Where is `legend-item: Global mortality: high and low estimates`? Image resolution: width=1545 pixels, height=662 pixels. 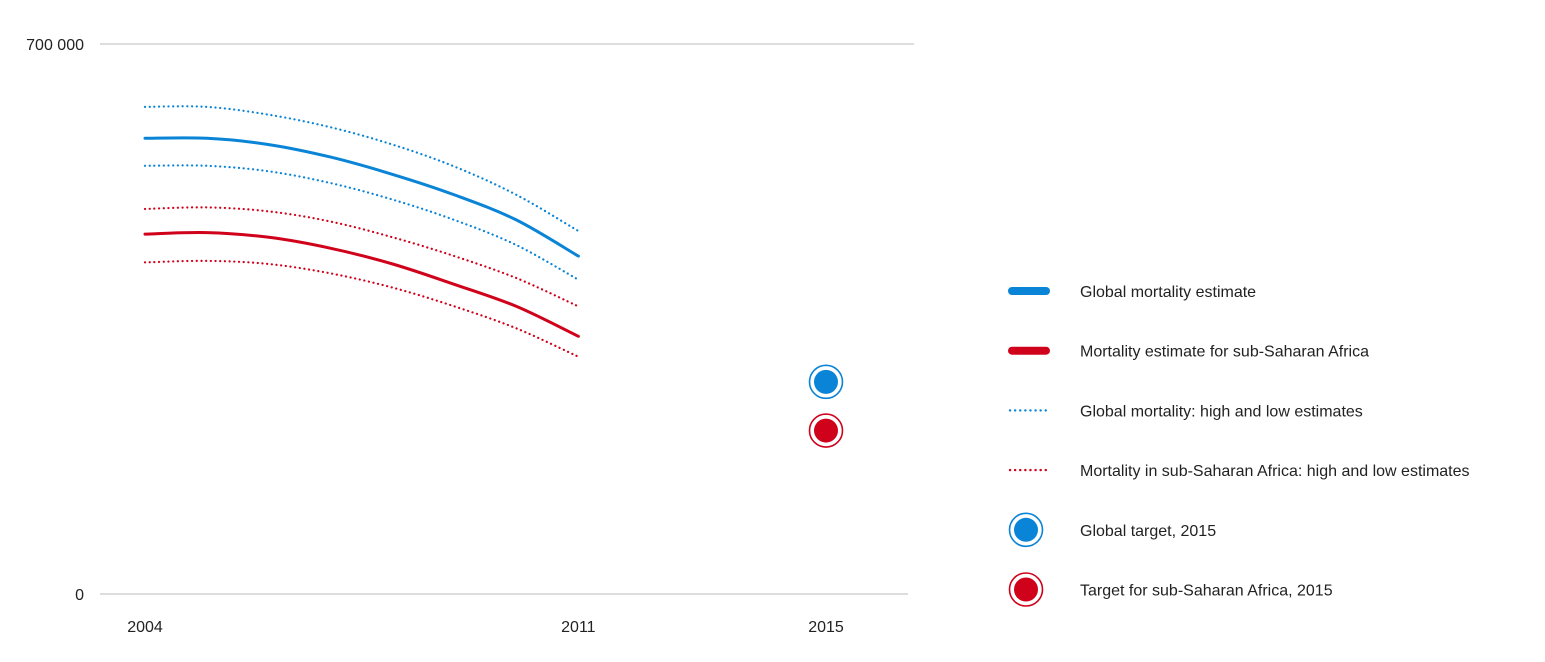 legend-item: Global mortality: high and low estimates is located at coordinates (1185, 411).